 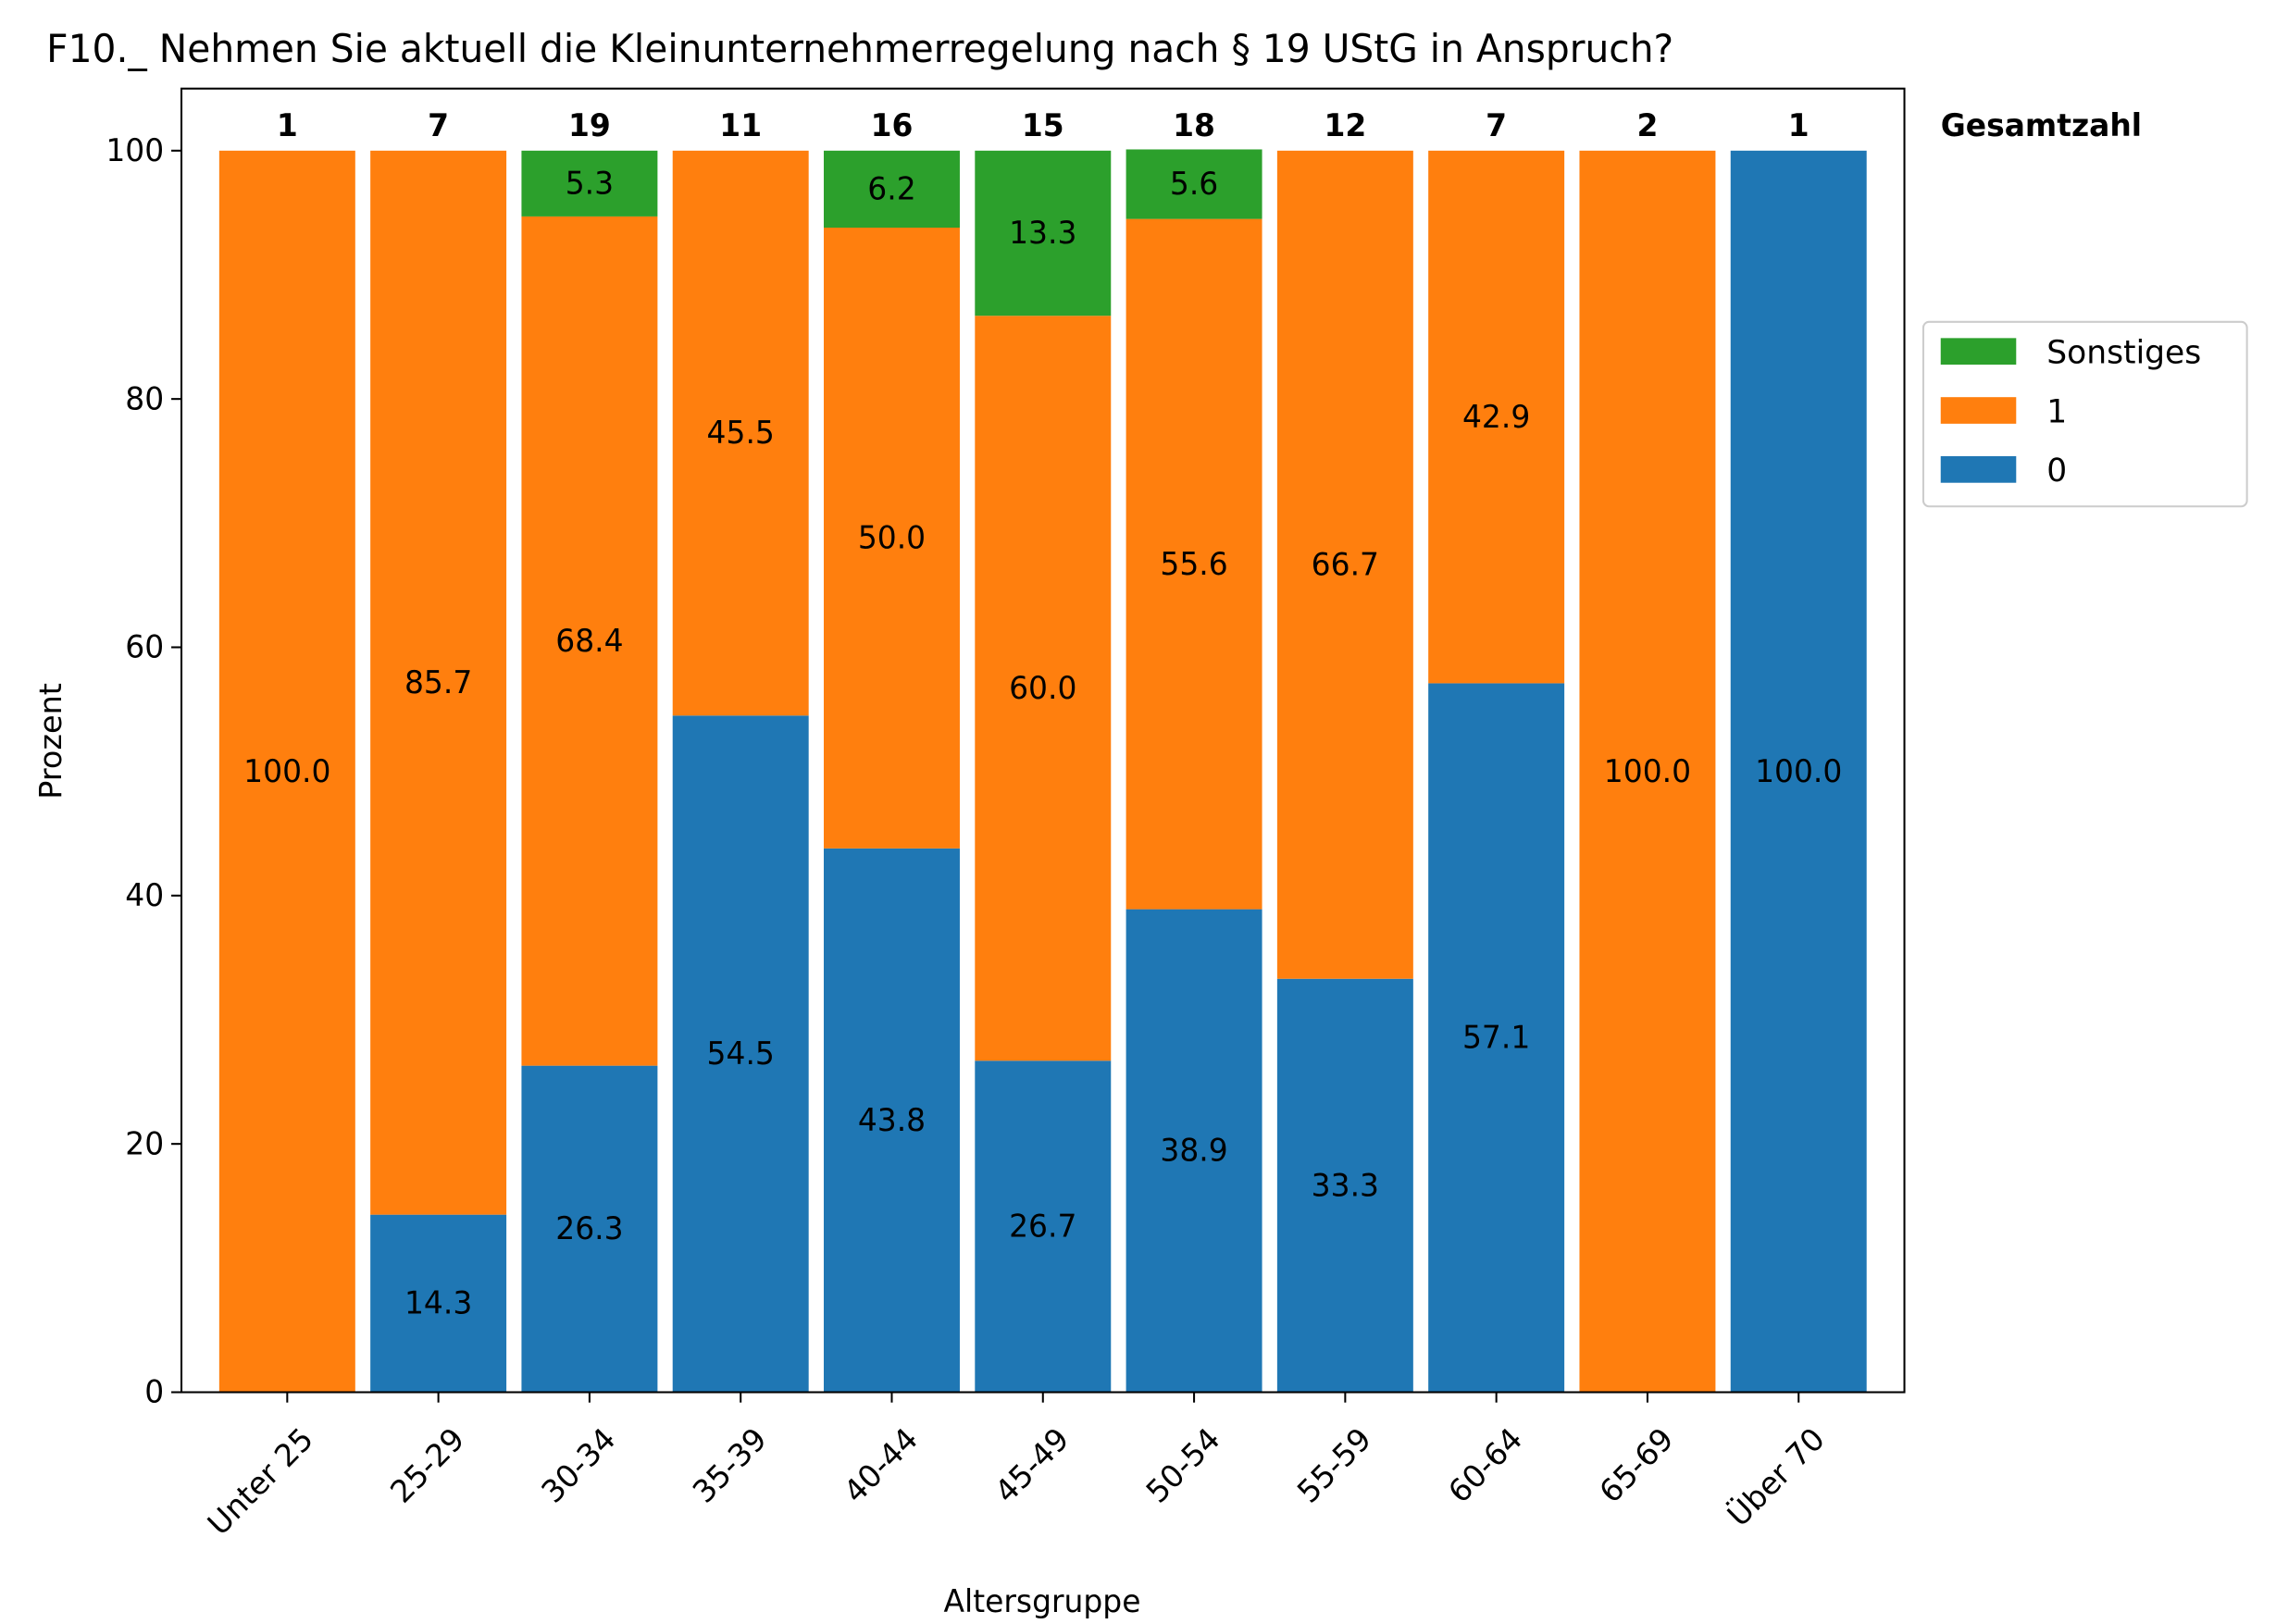 What do you see at coordinates (154, 1391) in the screenshot?
I see `y-tick-label: 0` at bounding box center [154, 1391].